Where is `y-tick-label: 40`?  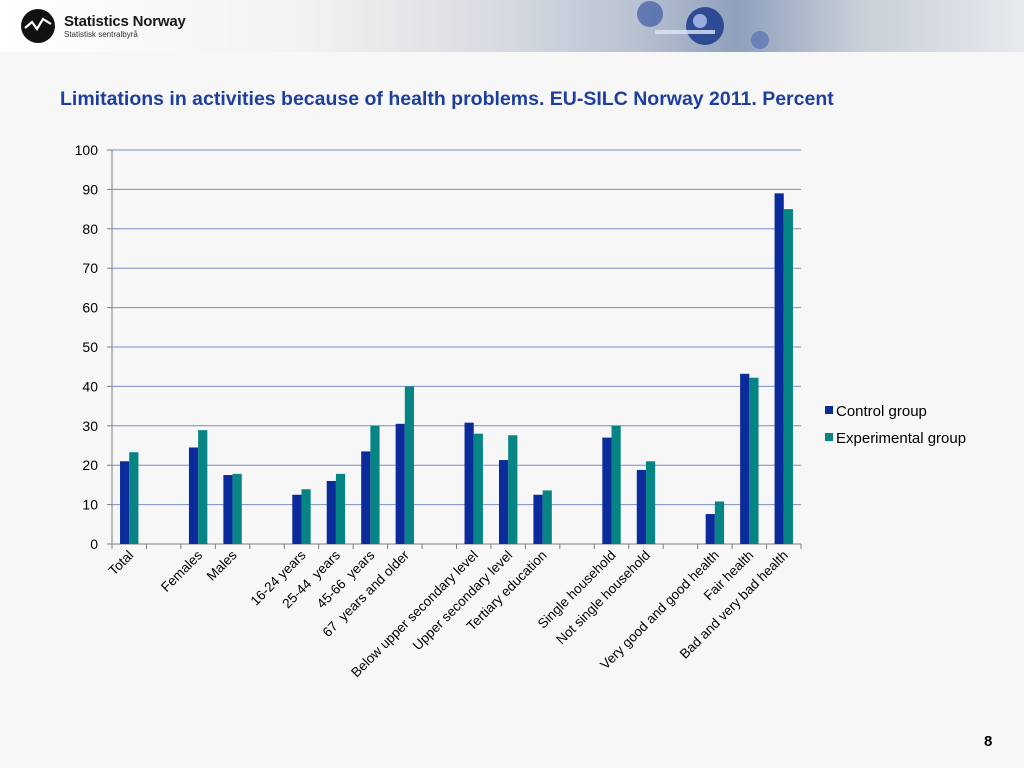
y-tick-label: 40 is located at coordinates (90, 386).